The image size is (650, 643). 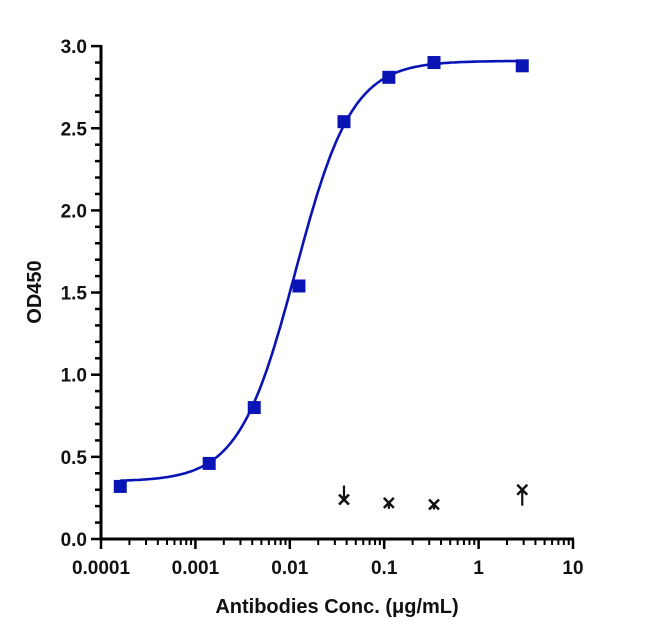 I want to click on data-points-control, so click(x=433, y=497).